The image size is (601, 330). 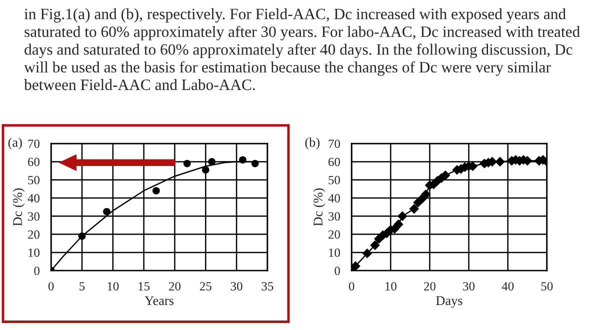 What do you see at coordinates (159, 301) in the screenshot?
I see `x-axis-title: Years` at bounding box center [159, 301].